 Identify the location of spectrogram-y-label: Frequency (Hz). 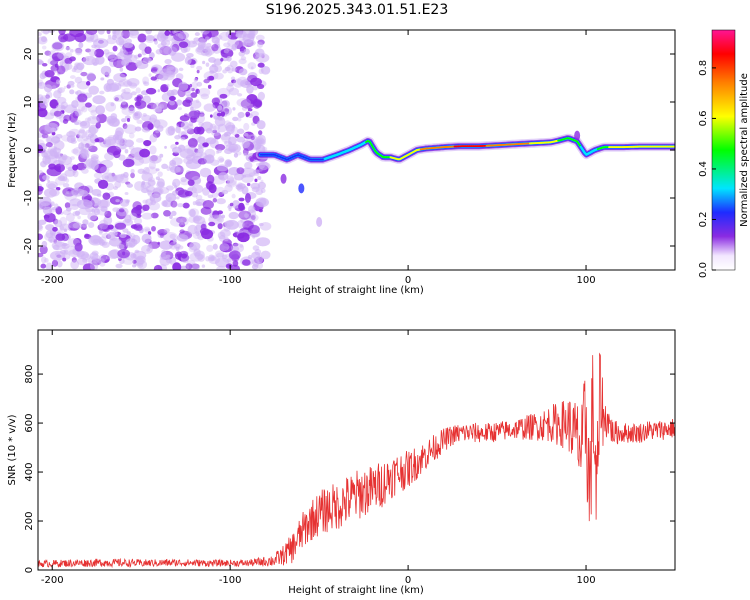
(12, 150).